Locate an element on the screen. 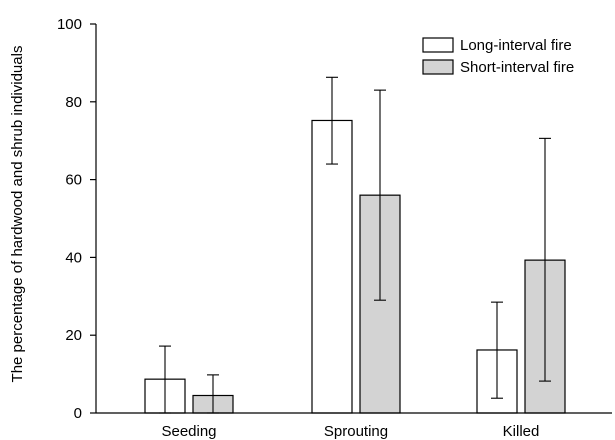  legend-label-short-interval: Short-interval fire is located at coordinates (517, 67).